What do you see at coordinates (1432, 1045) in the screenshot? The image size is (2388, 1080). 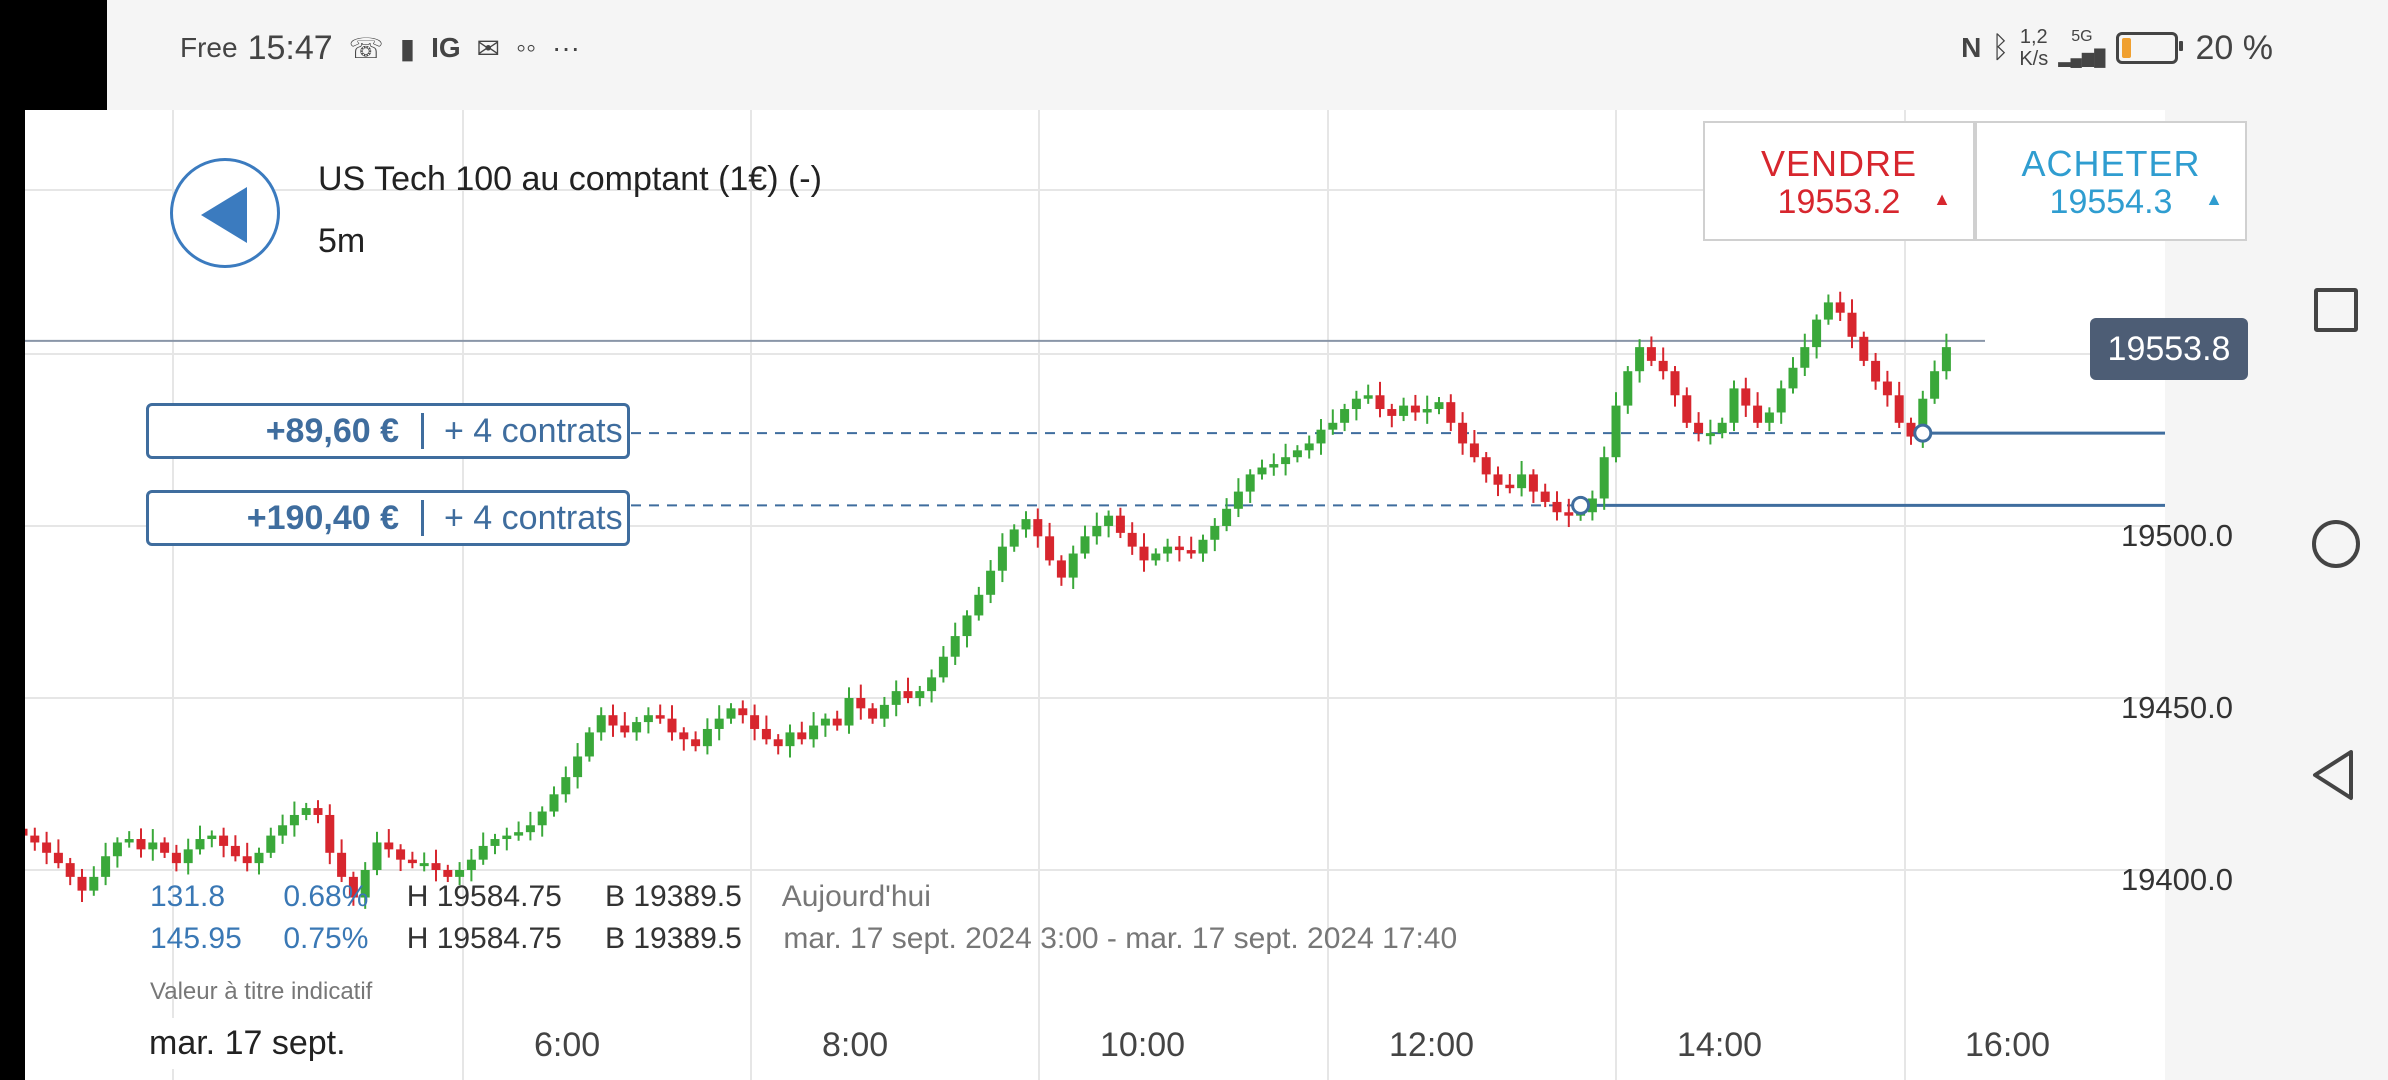 I see `x-tick-label: 12:00` at bounding box center [1432, 1045].